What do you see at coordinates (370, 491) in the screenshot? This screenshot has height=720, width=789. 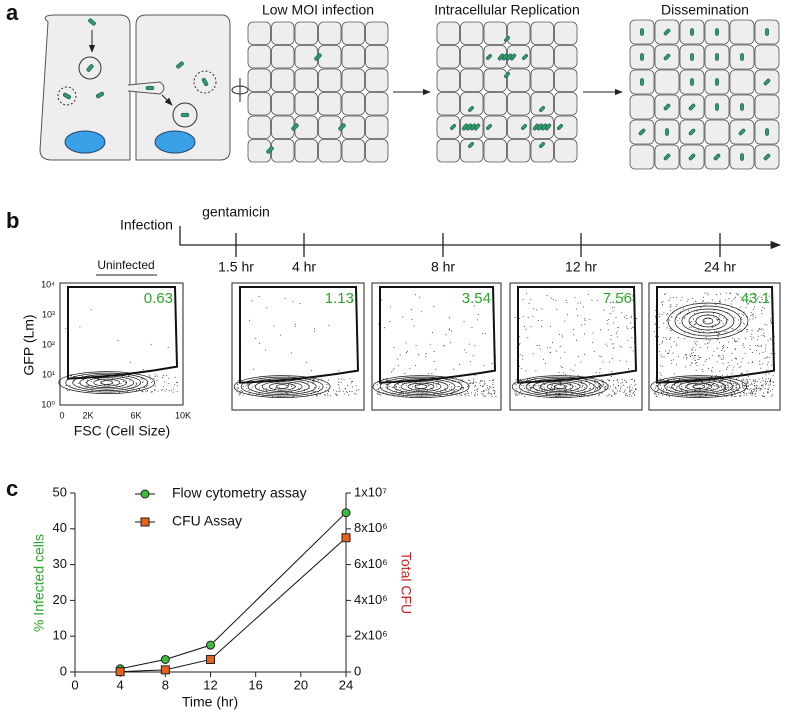 I see `y2-tick-label: 1x10⁷` at bounding box center [370, 491].